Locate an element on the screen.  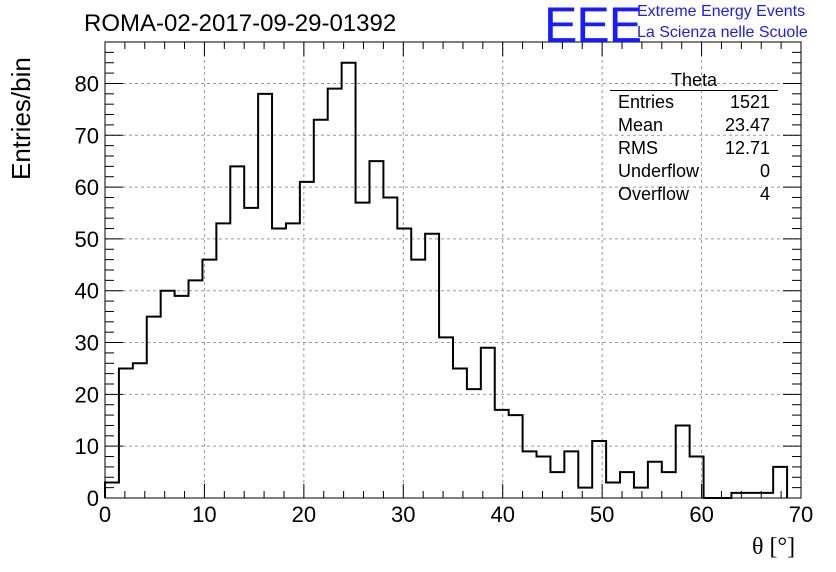
y-tick-labels: 0 10 20 30 40 50 60 70 80 is located at coordinates (87, 291).